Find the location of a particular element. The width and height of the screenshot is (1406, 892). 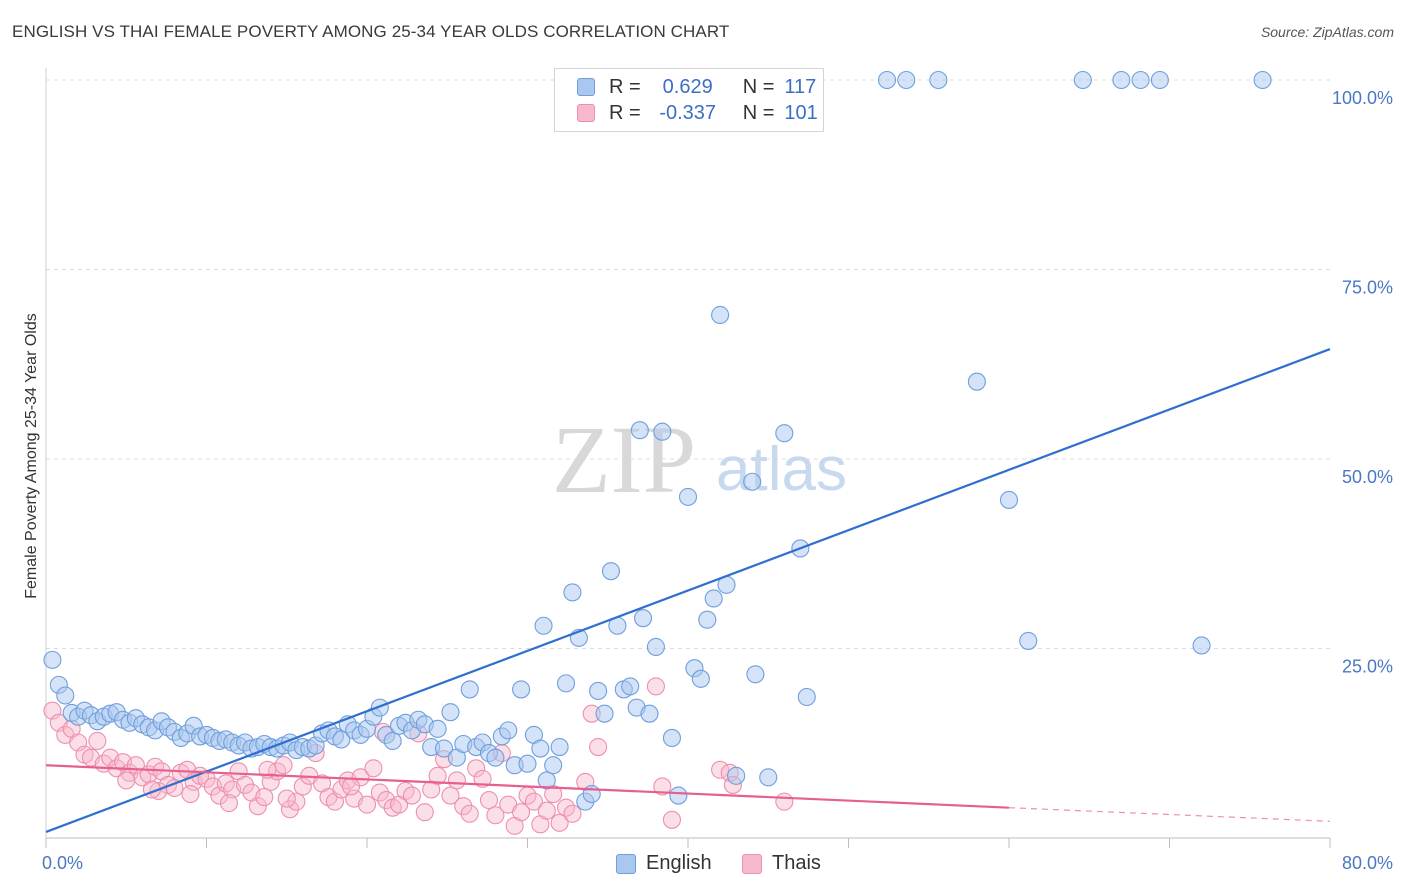

legend-thais: Thais is located at coordinates (781, 863).